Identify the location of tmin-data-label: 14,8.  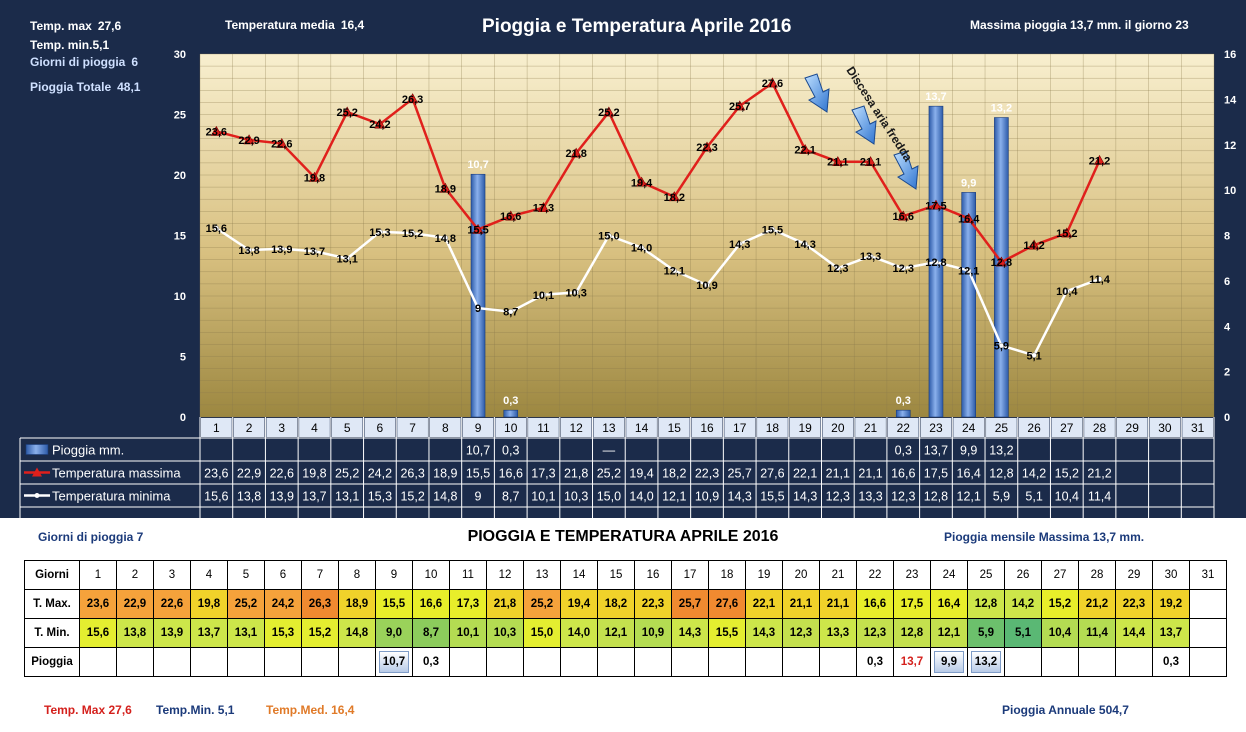
(445, 239).